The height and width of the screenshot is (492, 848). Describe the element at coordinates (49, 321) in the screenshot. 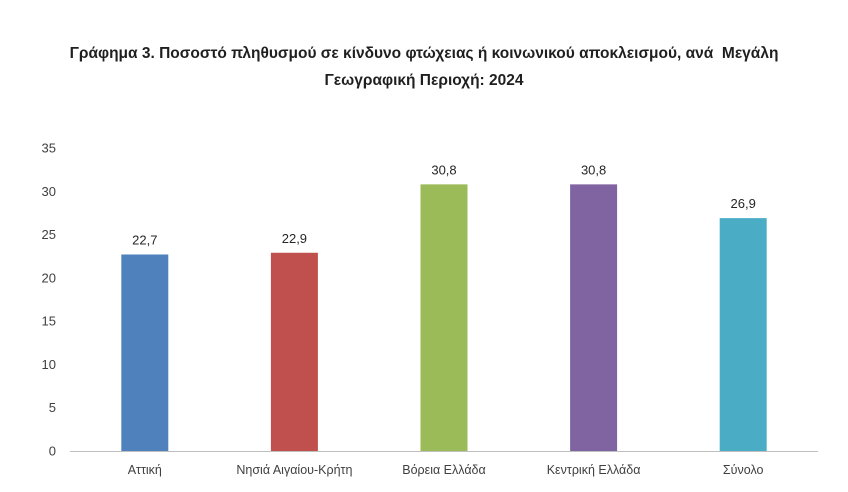

I see `y-tick-label: 15` at that location.